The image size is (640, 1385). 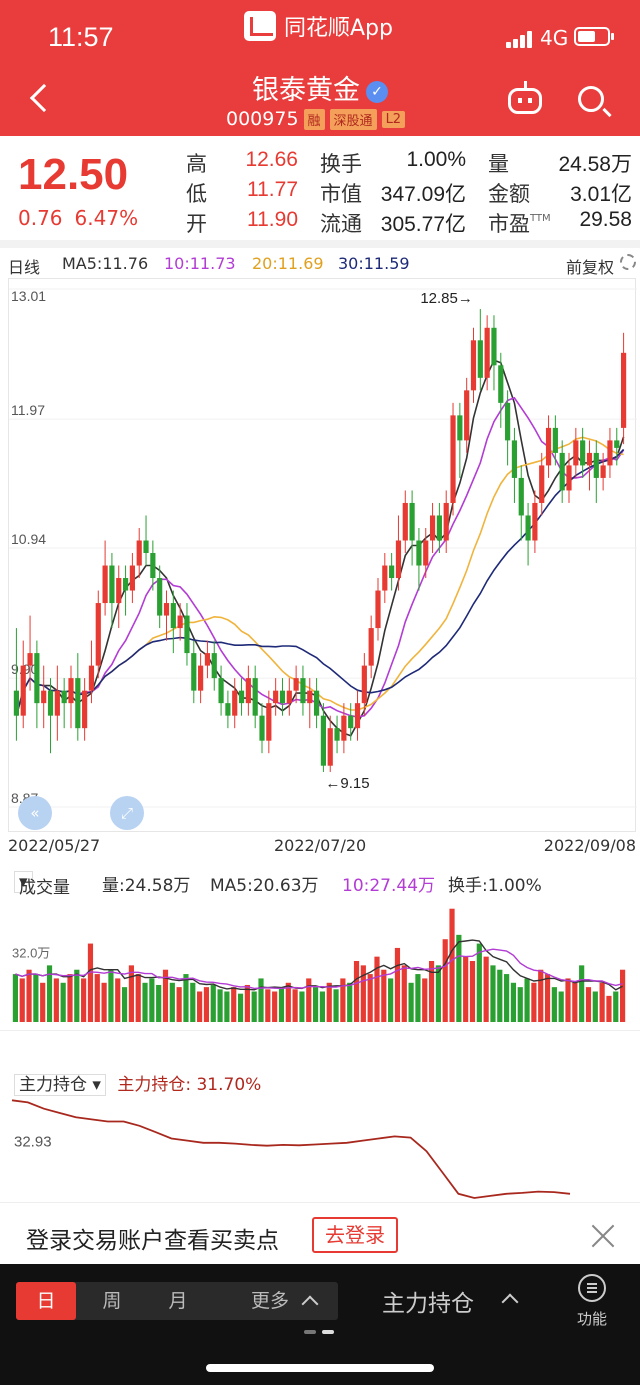 What do you see at coordinates (320, 87) in the screenshot?
I see `stock-title: 银泰黄金 ✓` at bounding box center [320, 87].